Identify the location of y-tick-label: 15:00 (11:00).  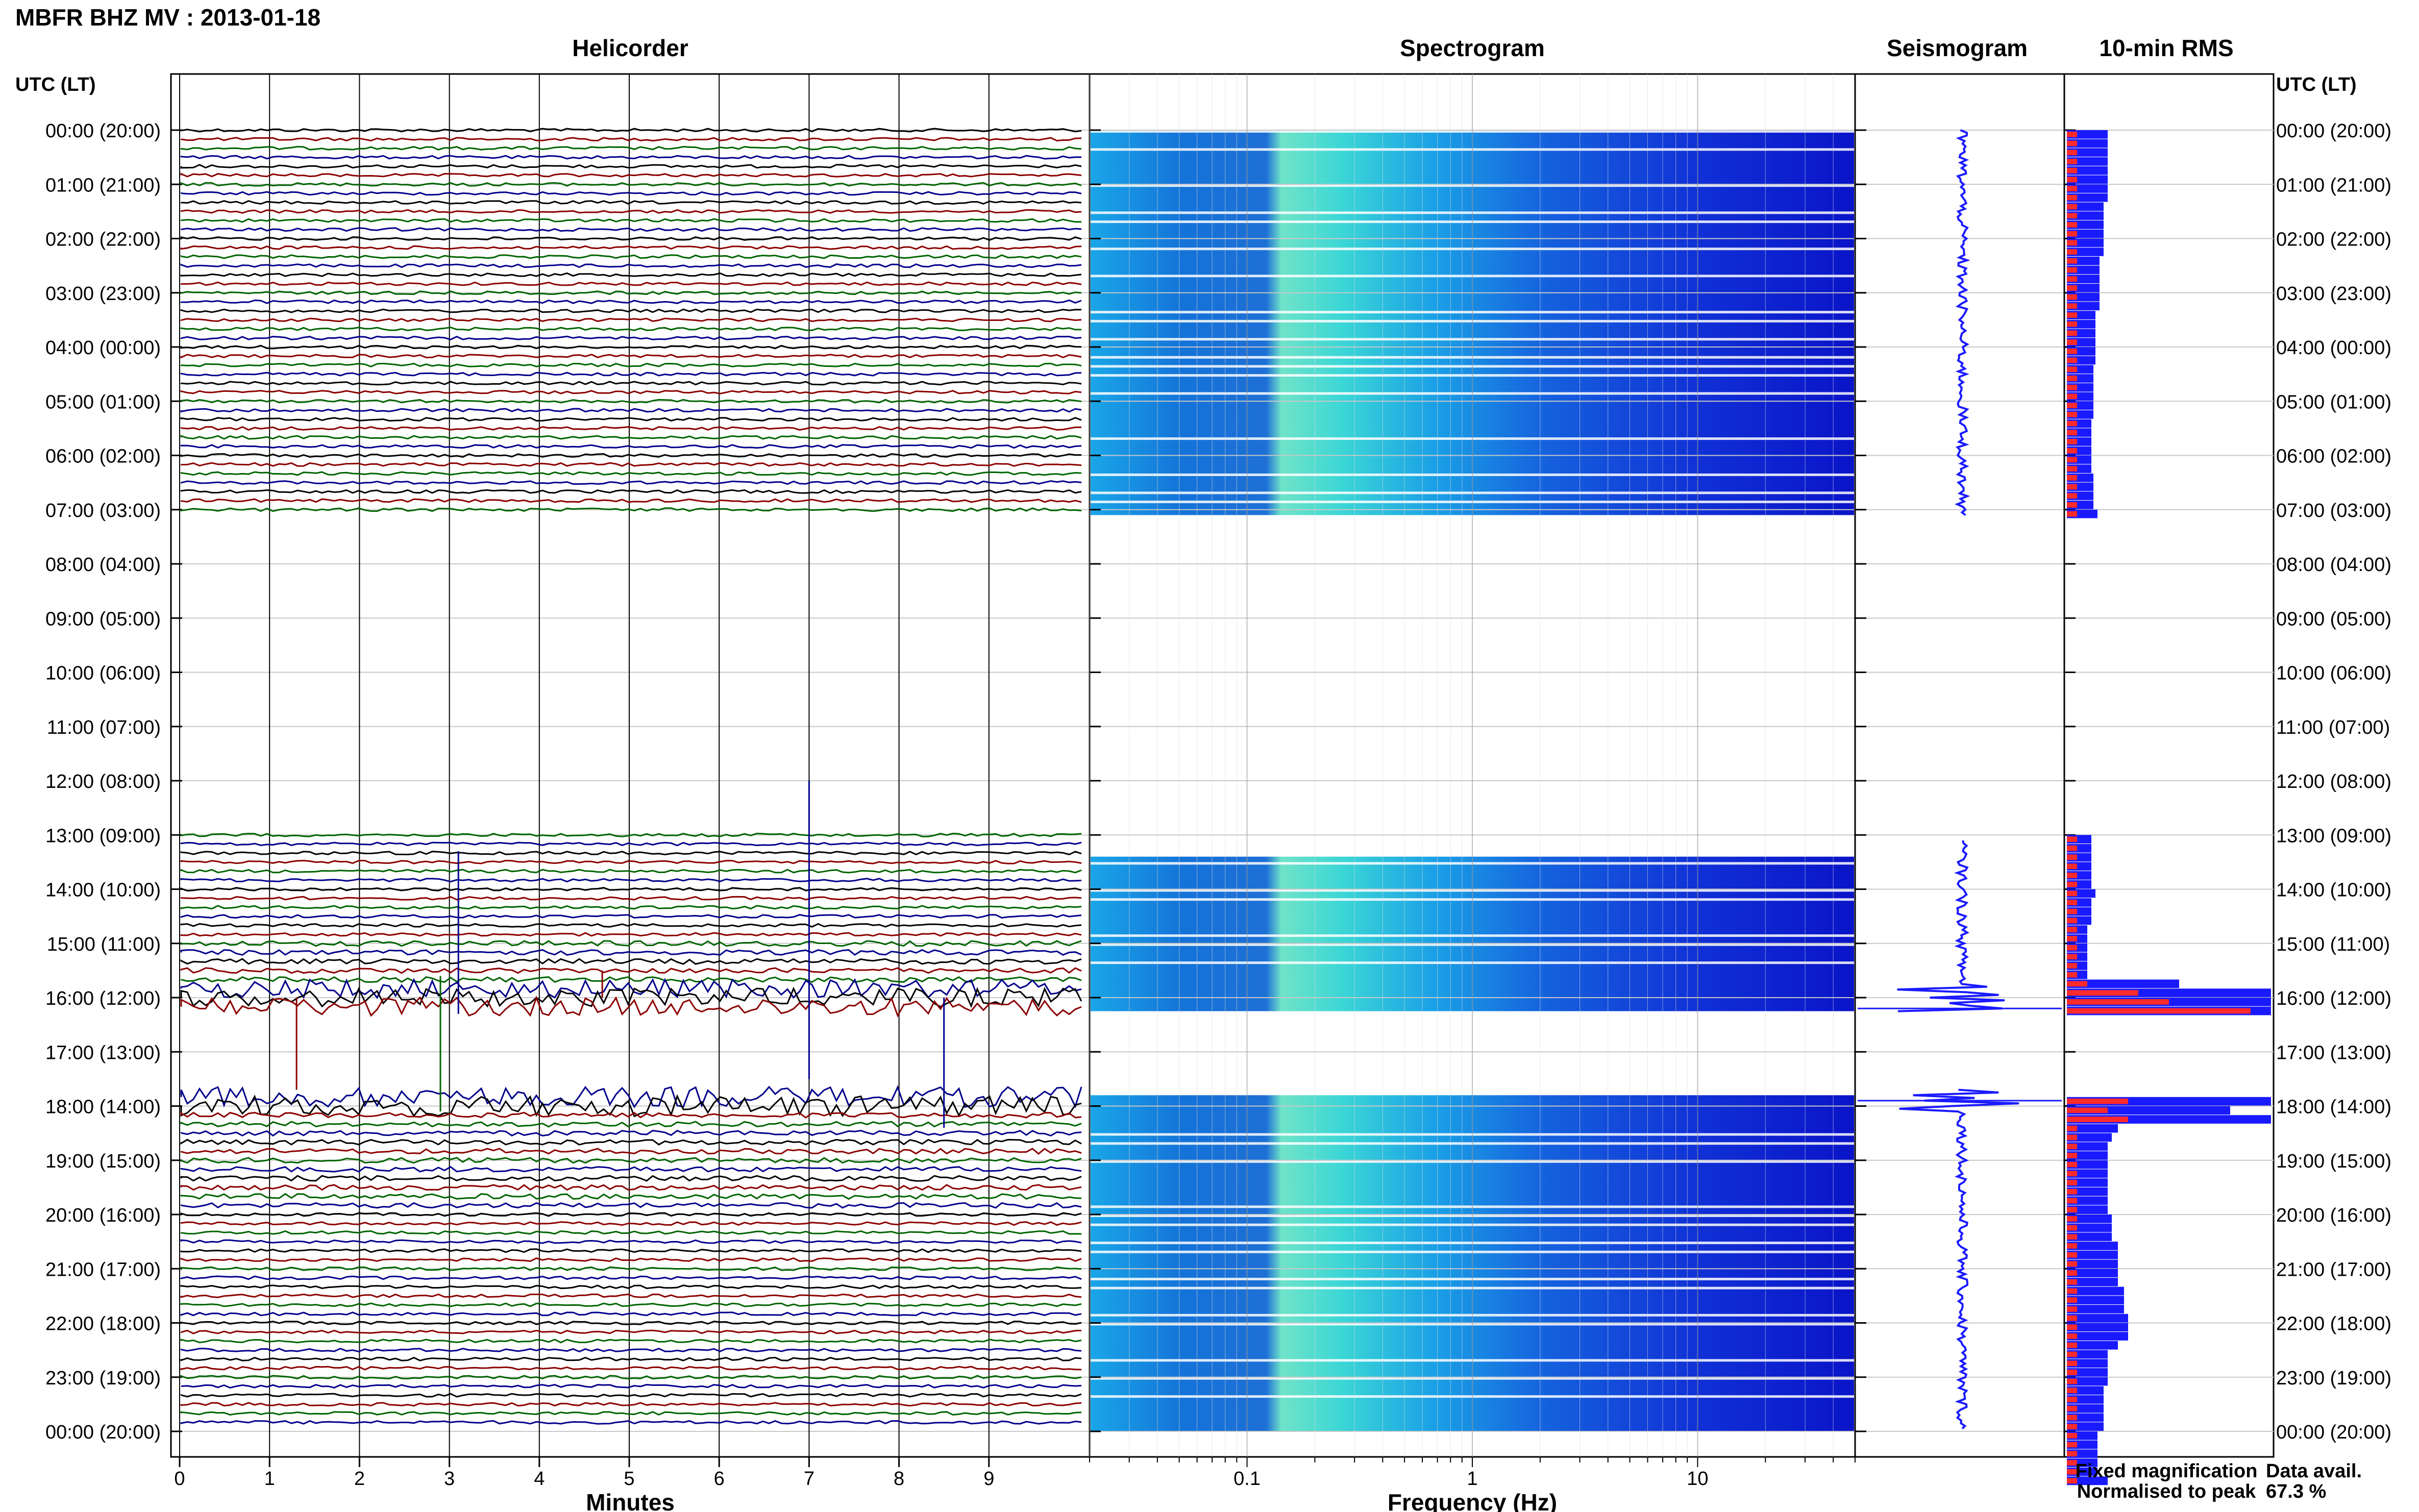
(104, 944).